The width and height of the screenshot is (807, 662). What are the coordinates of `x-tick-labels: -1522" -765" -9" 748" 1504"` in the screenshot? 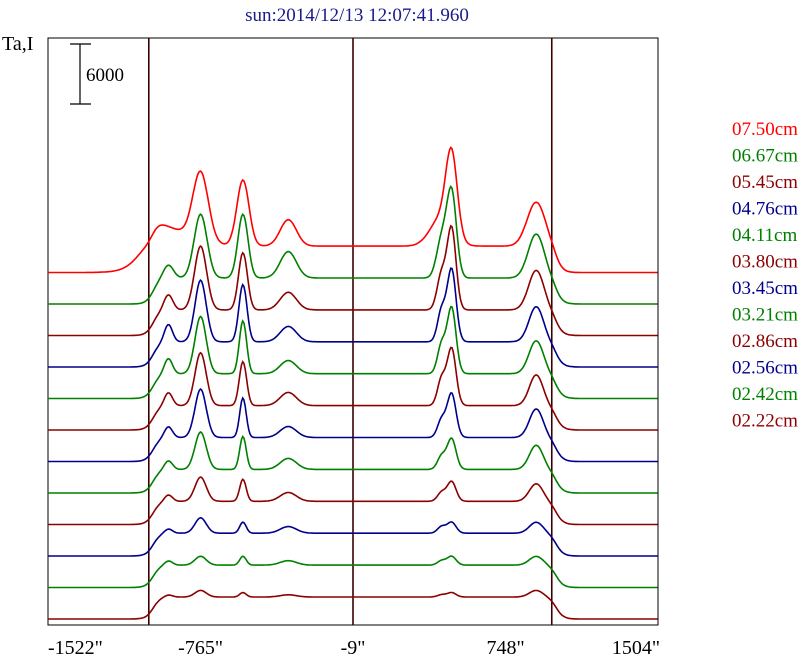 It's located at (354, 648).